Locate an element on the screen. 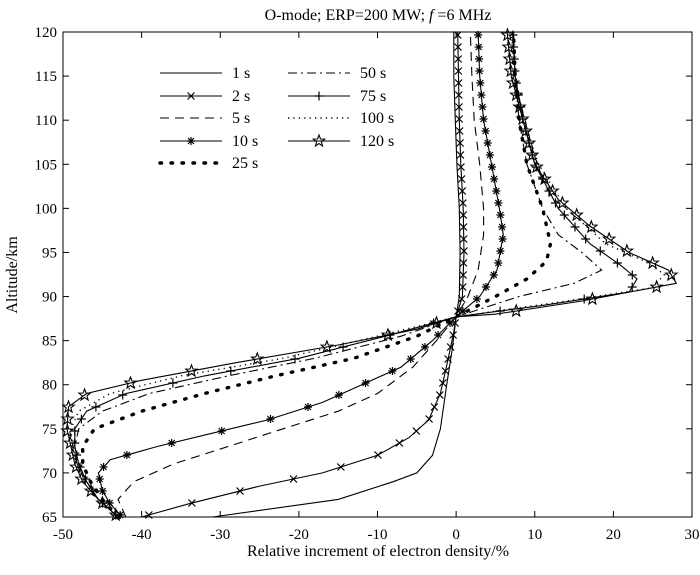  legend-label: 75 s is located at coordinates (373, 96).